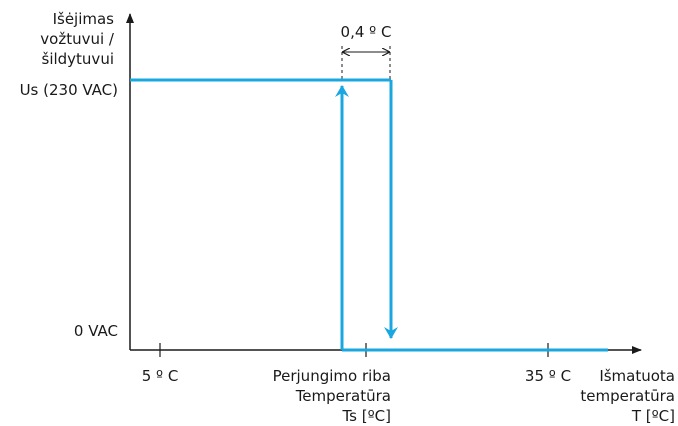 This screenshot has height=426, width=678. I want to click on switch-point-label-line-2: Temperatūra, so click(343, 396).